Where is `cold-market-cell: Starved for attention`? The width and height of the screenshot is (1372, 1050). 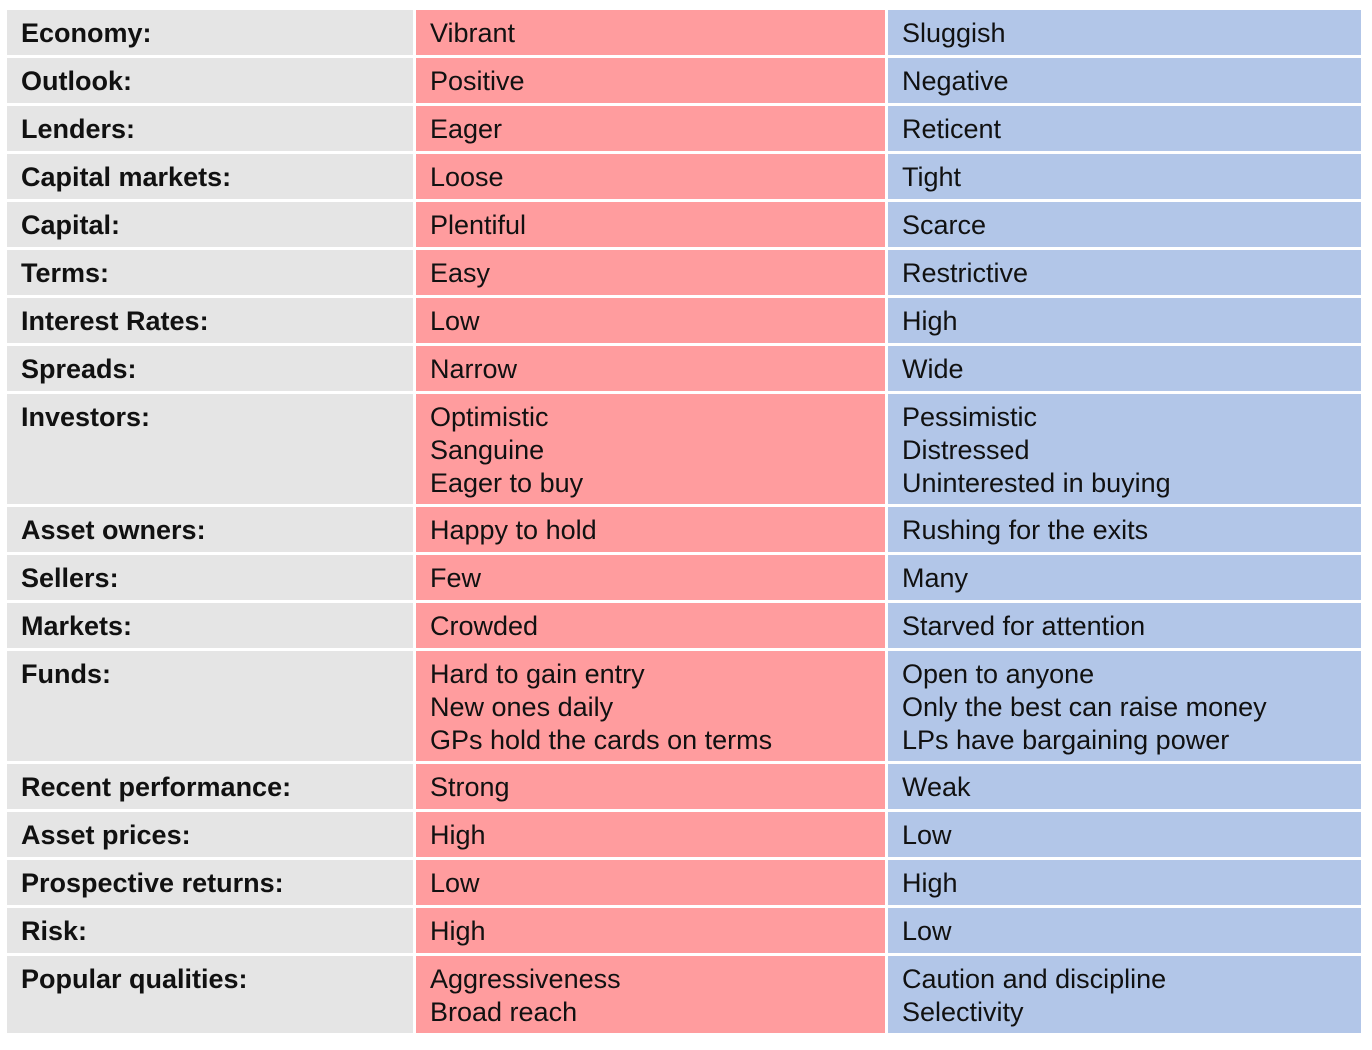
cold-market-cell: Starved for attention is located at coordinates (1124, 627).